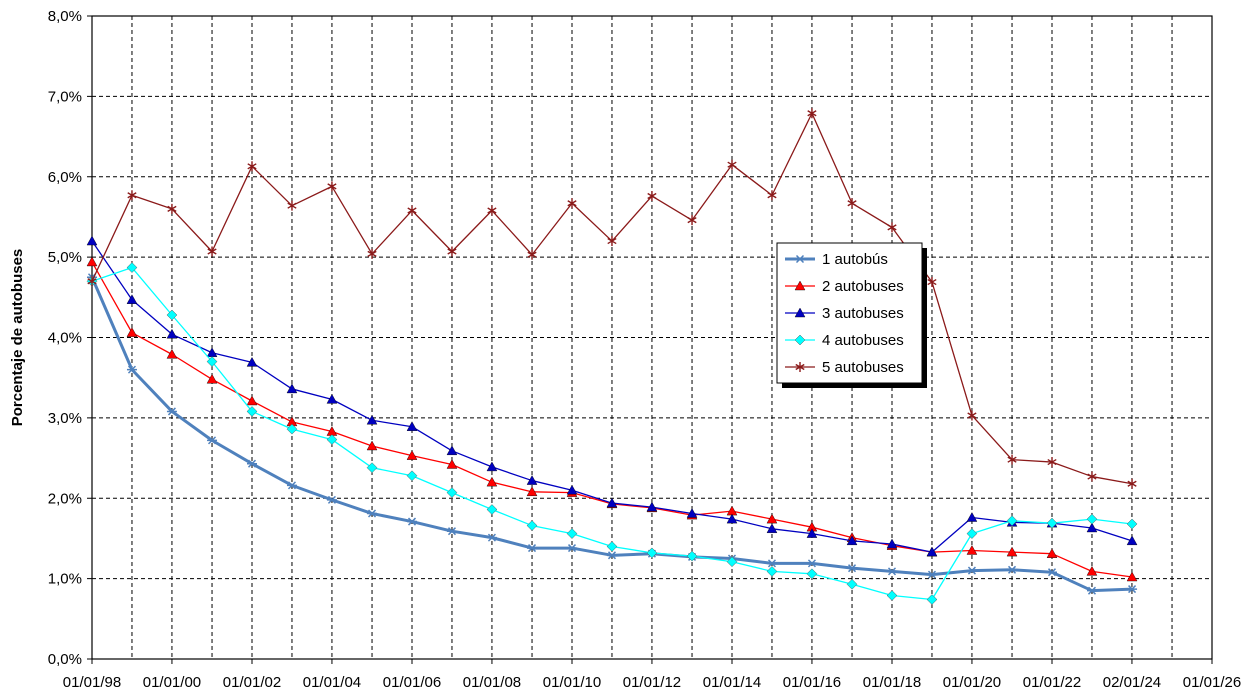 The height and width of the screenshot is (700, 1254). Describe the element at coordinates (844, 367) in the screenshot. I see `legend-item: 5 autobuses` at that location.